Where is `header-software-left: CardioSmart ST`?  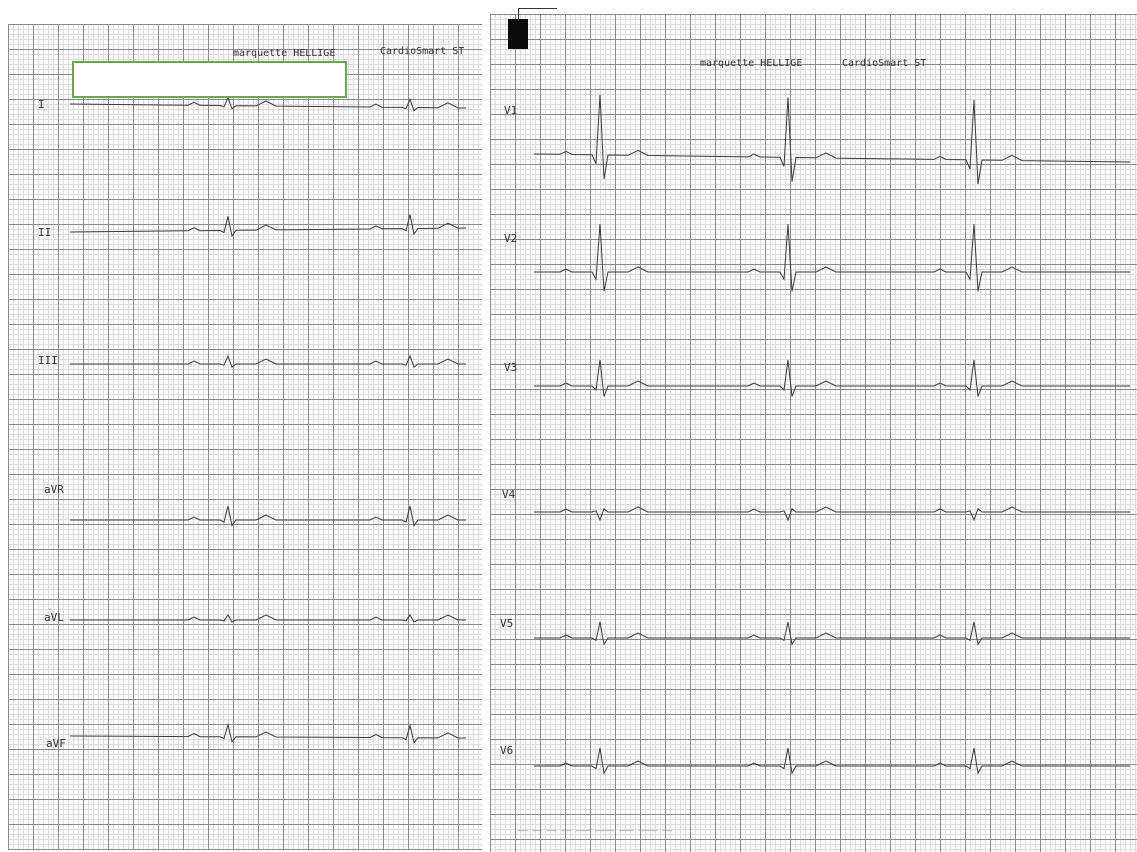
header-software-left: CardioSmart ST is located at coordinates (422, 51).